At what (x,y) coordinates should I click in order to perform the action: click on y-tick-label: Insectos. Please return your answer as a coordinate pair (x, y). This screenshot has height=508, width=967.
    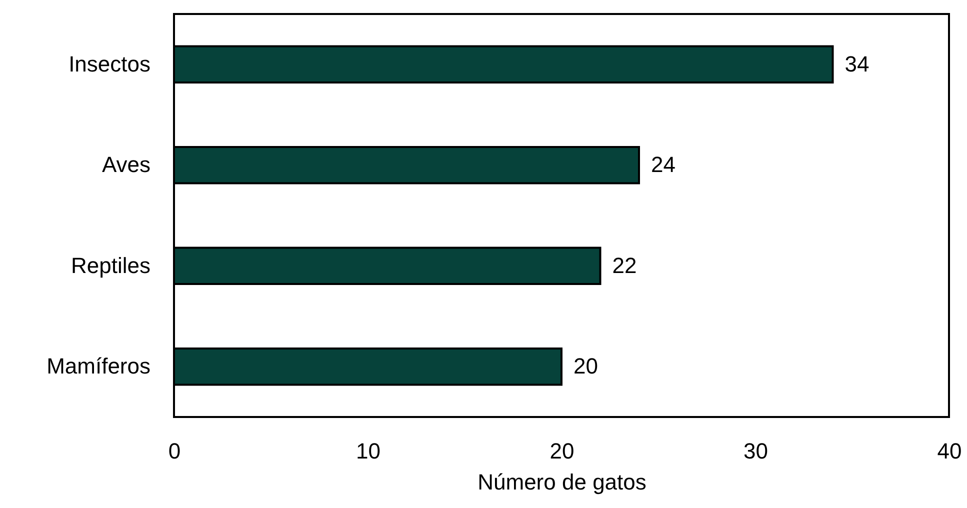
    Looking at the image, I should click on (109, 63).